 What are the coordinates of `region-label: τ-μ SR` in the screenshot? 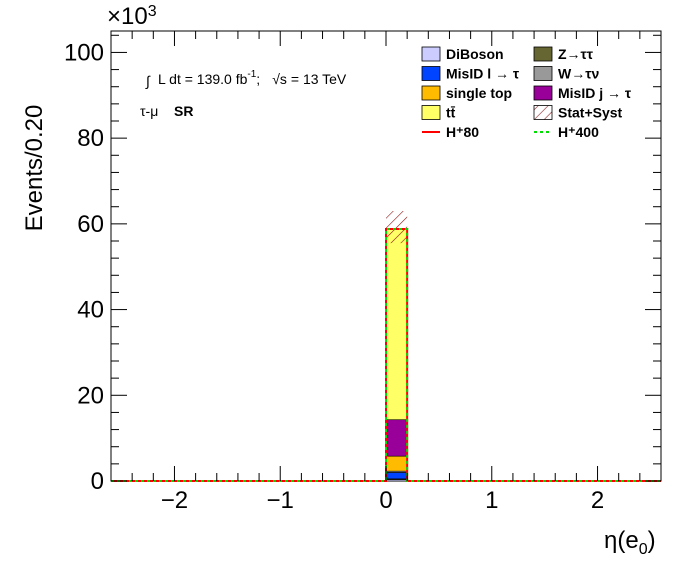 It's located at (166, 111).